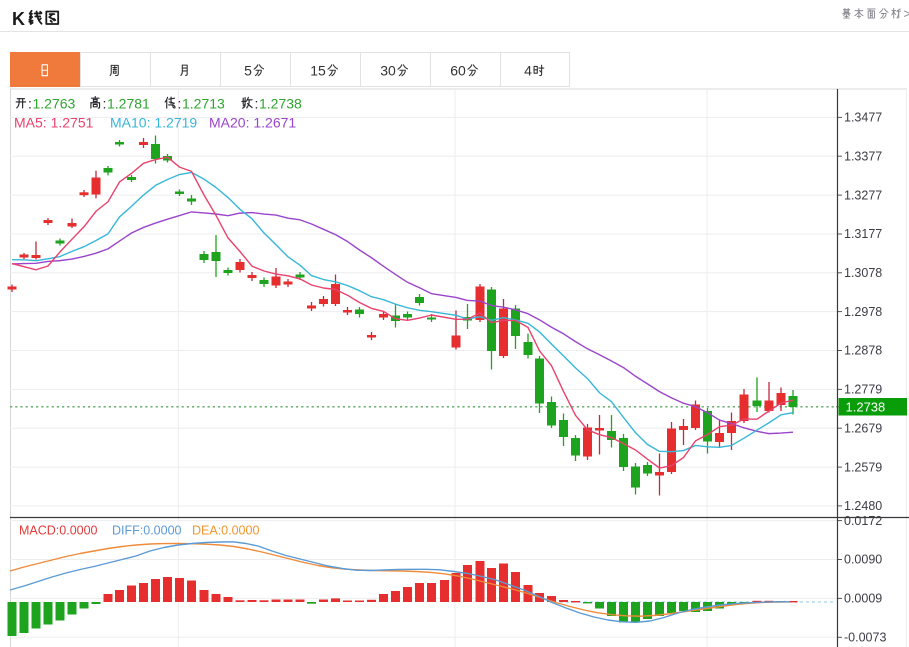 This screenshot has height=647, width=909. I want to click on svg-text: 0.0009, so click(863, 599).